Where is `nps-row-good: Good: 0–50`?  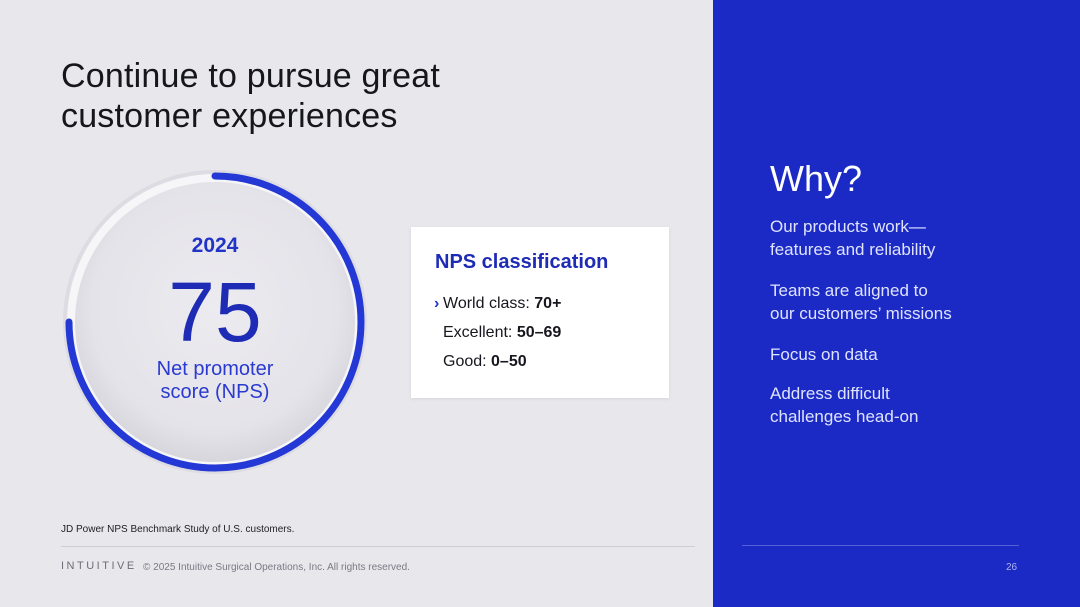 nps-row-good: Good: 0–50 is located at coordinates (485, 362).